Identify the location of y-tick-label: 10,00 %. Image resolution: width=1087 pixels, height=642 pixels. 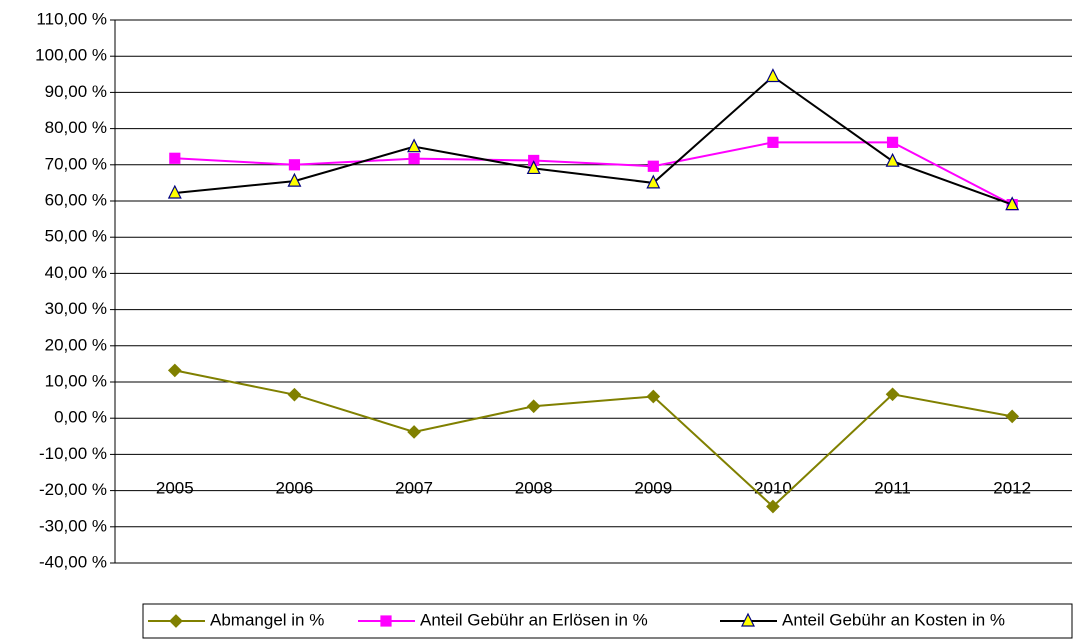
(76, 380).